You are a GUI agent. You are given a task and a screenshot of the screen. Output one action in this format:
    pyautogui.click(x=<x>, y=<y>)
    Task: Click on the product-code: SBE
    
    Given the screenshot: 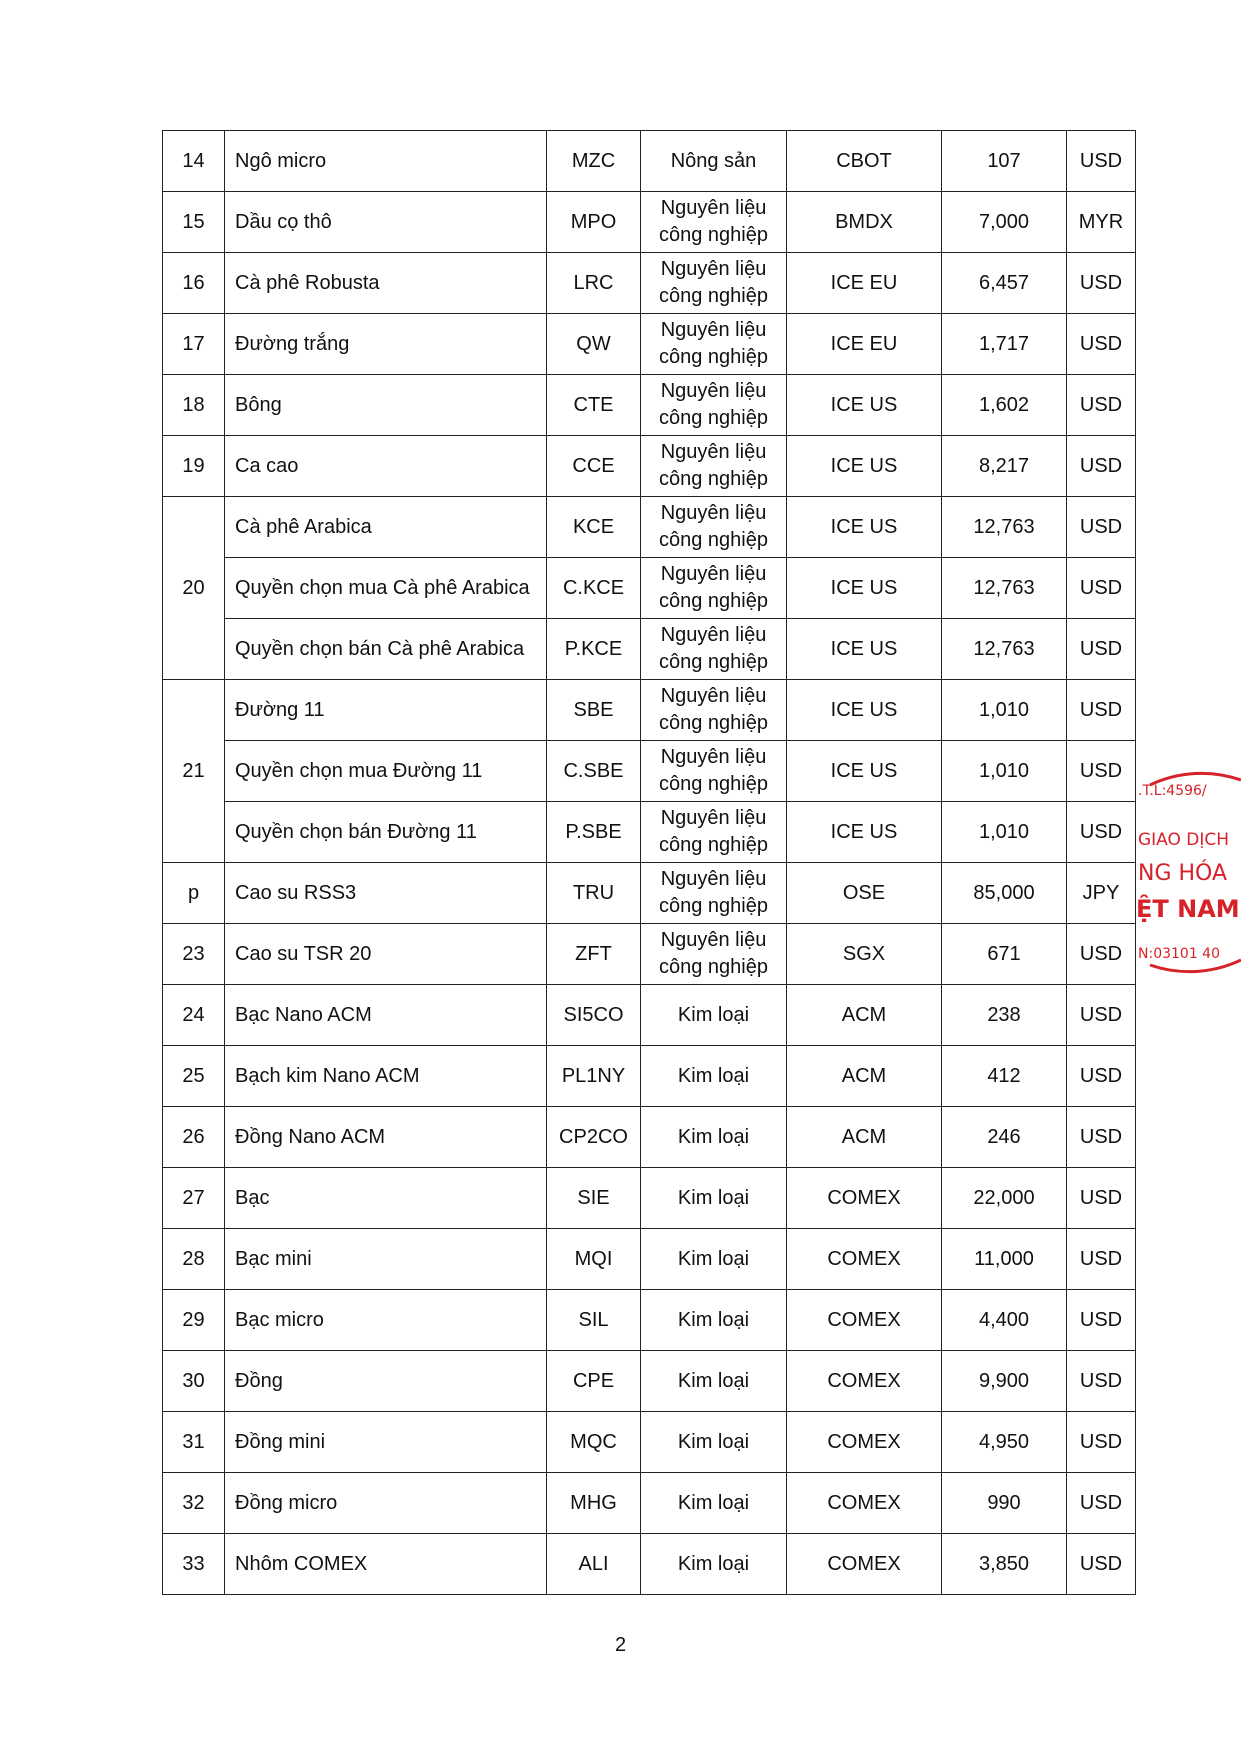 What is the action you would take?
    pyautogui.click(x=593, y=710)
    